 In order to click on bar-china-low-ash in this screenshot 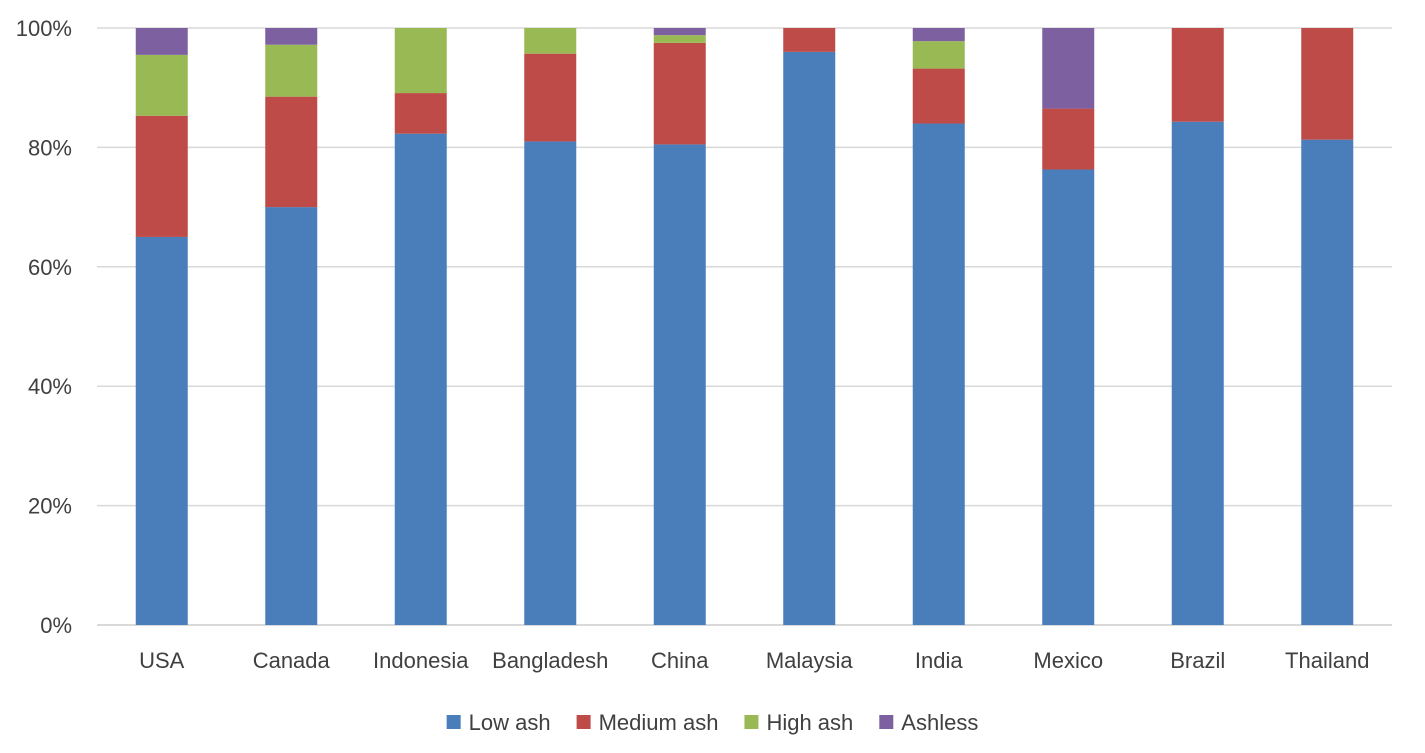, I will do `click(679, 385)`.